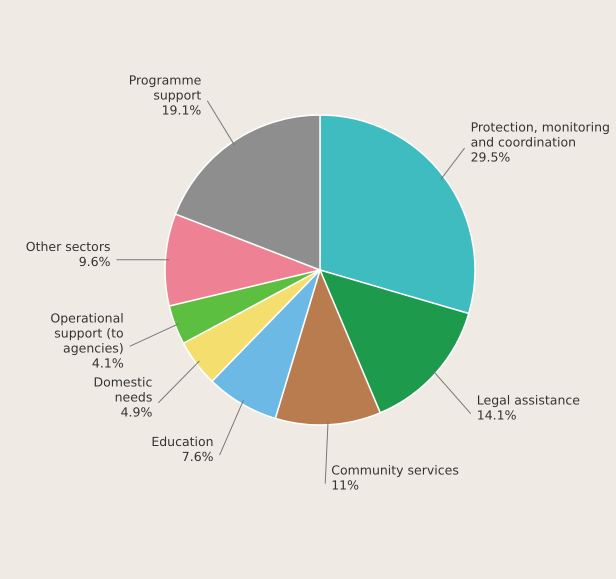 The image size is (616, 579). Describe the element at coordinates (122, 389) in the screenshot. I see `slice-label: Domestic needs` at that location.